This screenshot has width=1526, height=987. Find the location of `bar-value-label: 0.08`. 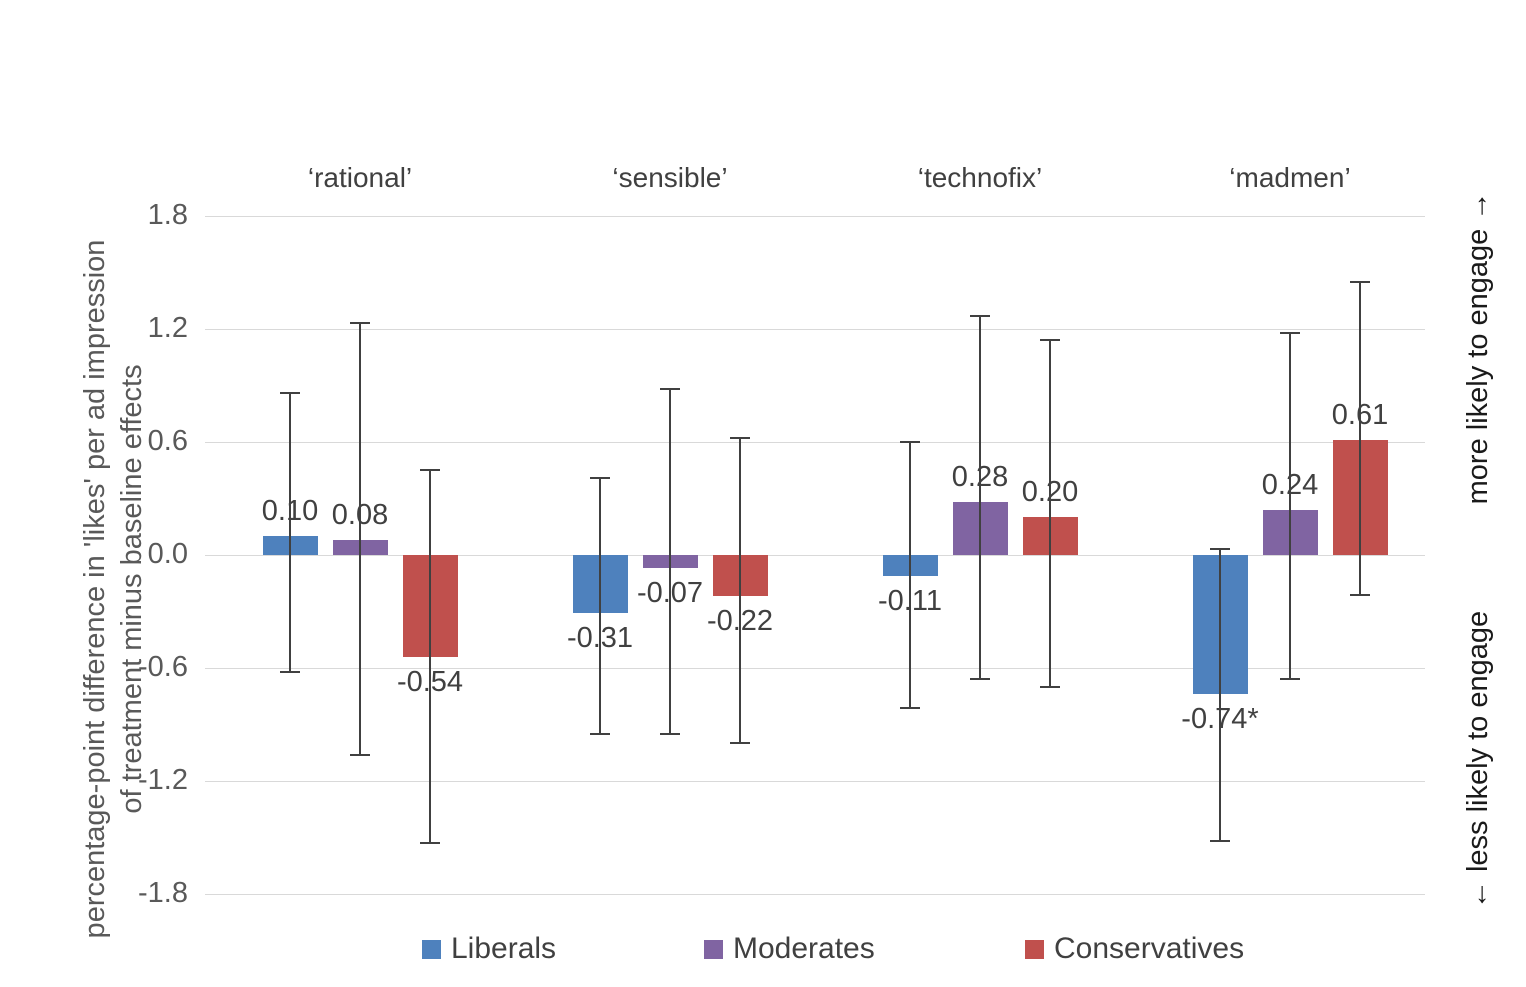

bar-value-label: 0.08 is located at coordinates (360, 514).